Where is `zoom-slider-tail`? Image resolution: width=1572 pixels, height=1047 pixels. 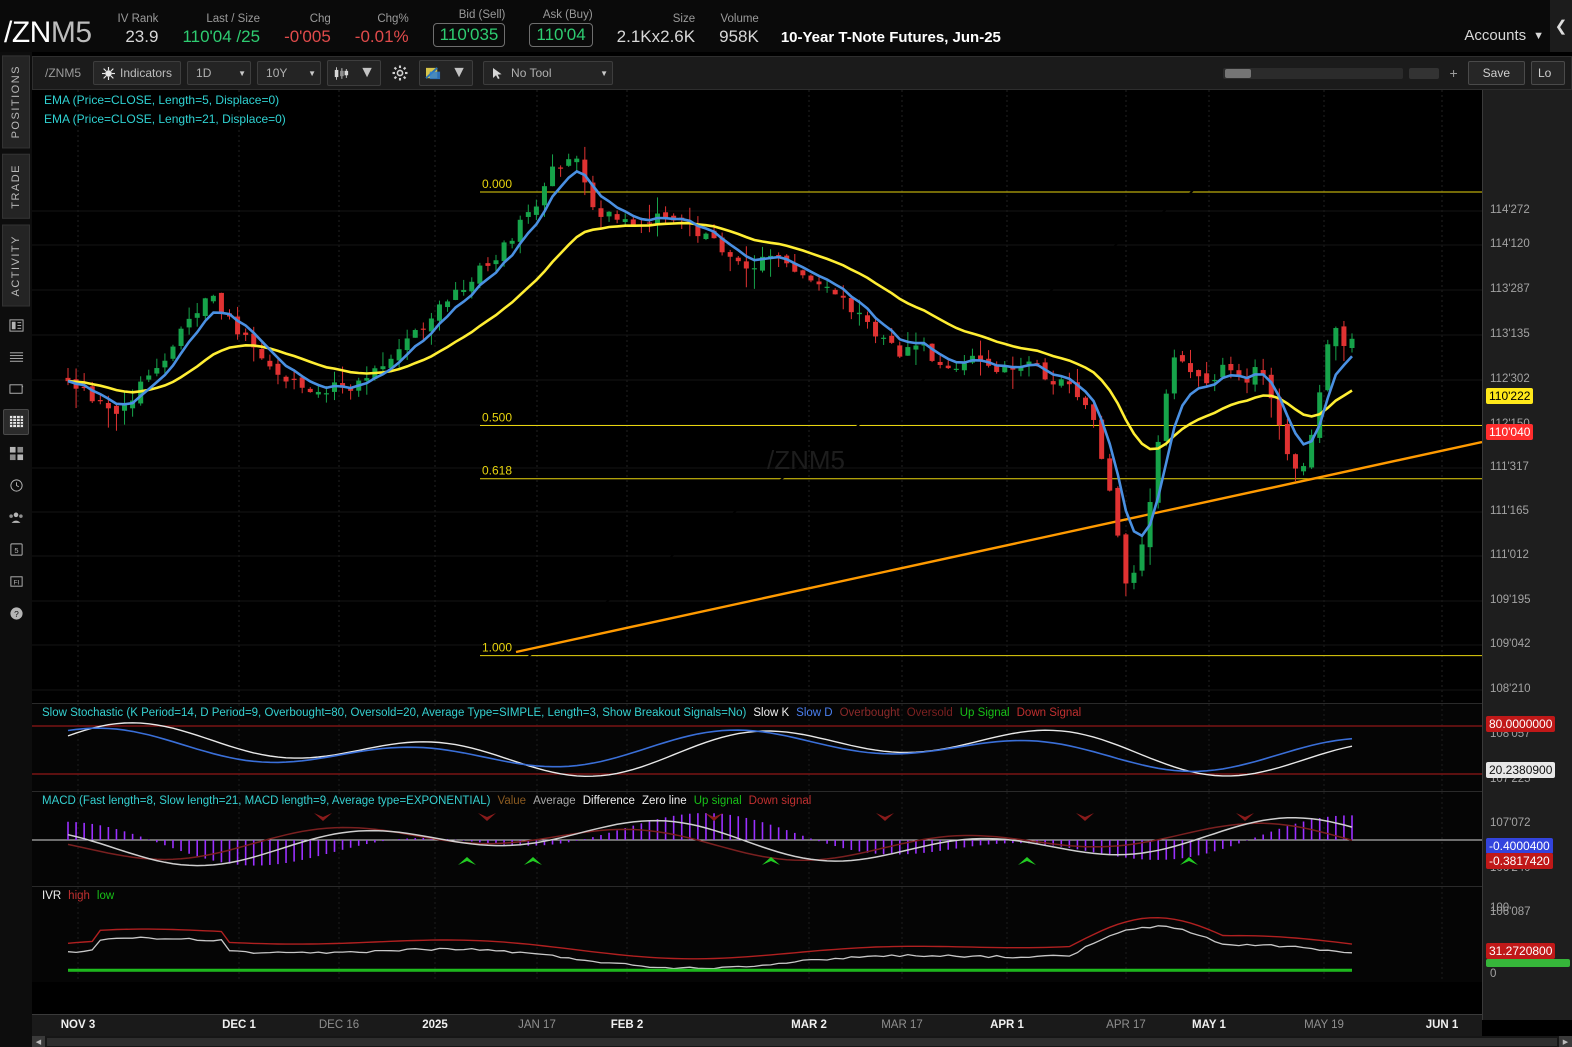
zoom-slider-tail is located at coordinates (1424, 73).